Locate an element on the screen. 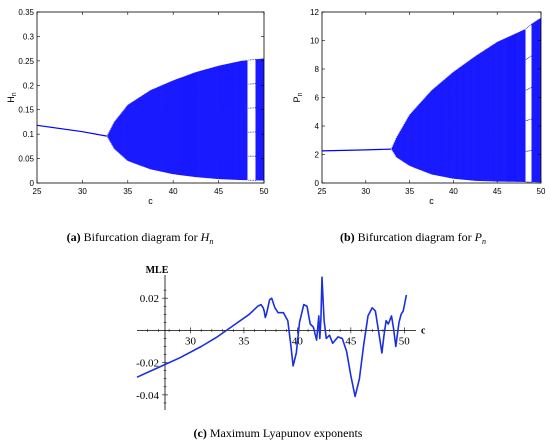  y-tick-label: 0.35 is located at coordinates (26, 12).